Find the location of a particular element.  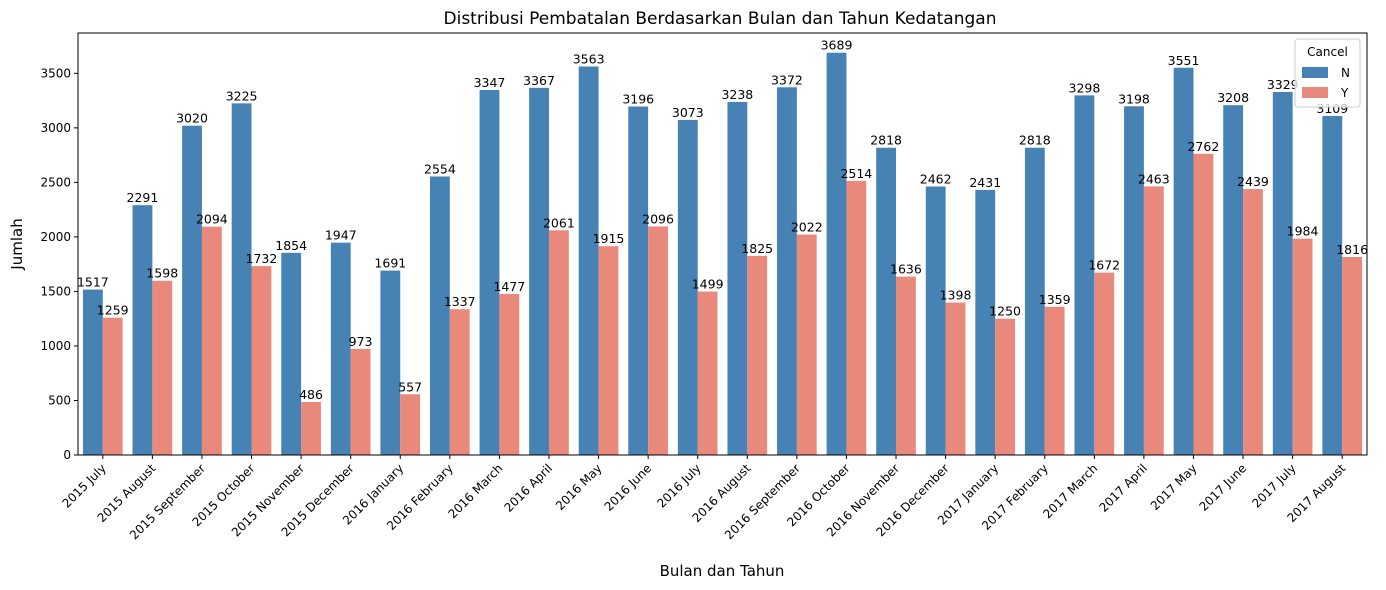

x-axis-label: Bulan dan Tahun is located at coordinates (722, 571).